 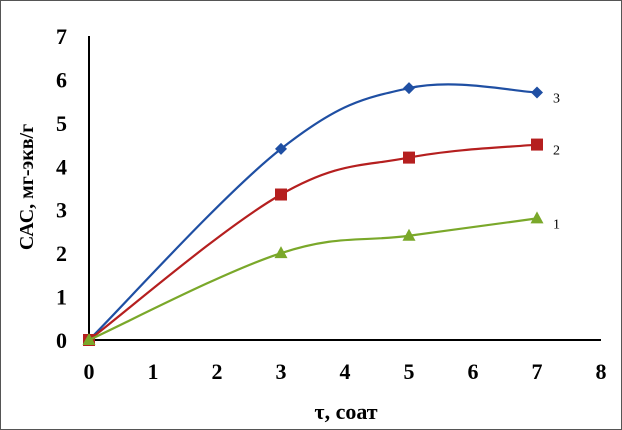 What do you see at coordinates (345, 411) in the screenshot?
I see `x-axis-title: τ, соат` at bounding box center [345, 411].